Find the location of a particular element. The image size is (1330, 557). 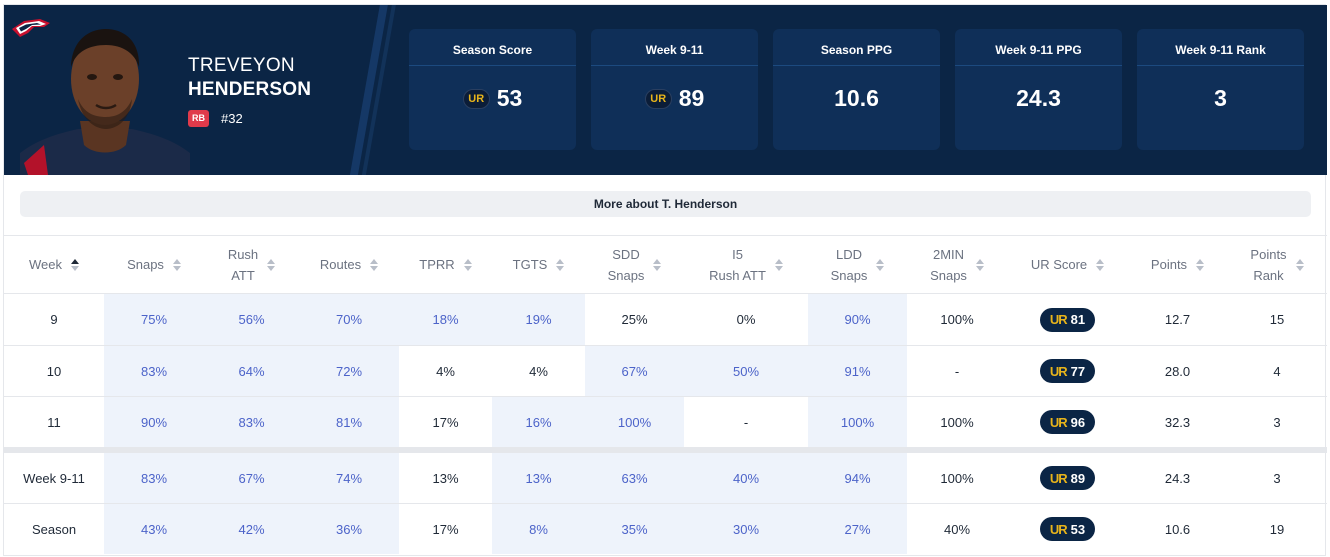

cell-points-rank: 4 is located at coordinates (1277, 371).